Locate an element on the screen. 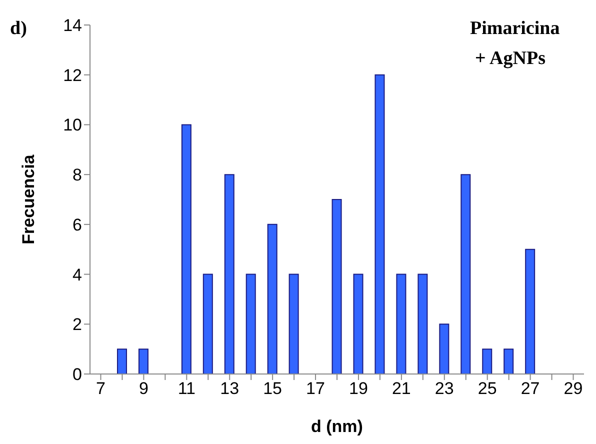 This screenshot has width=596, height=444. y-tick-label: 8 is located at coordinates (77, 175).